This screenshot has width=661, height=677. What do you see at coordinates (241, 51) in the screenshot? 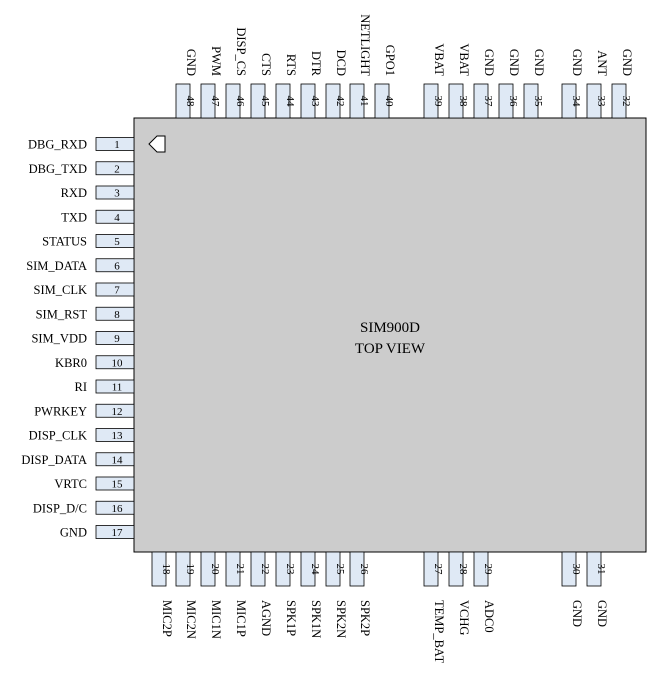
I see `pin-label: DISP_CS` at bounding box center [241, 51].